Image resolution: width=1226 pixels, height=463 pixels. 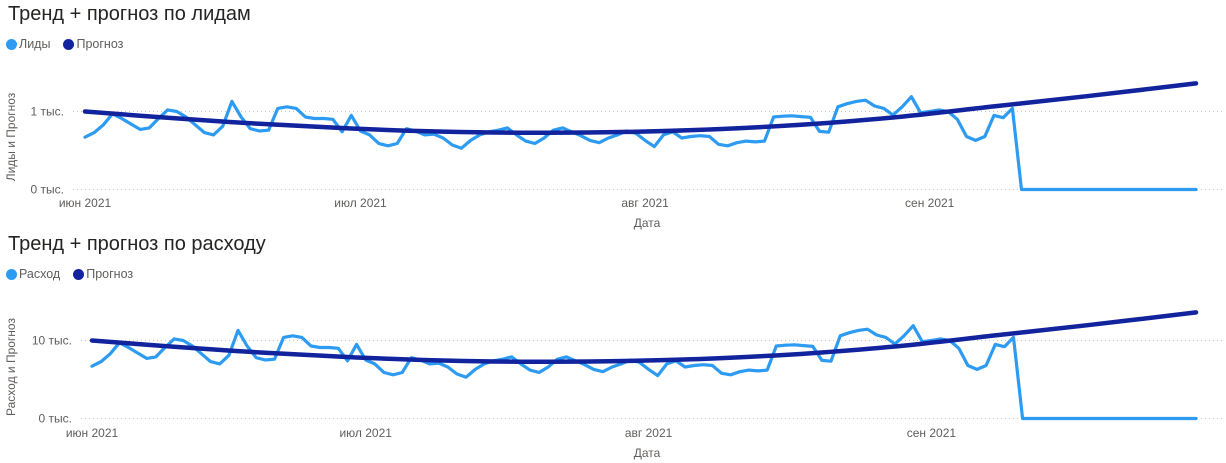 I want to click on legend-label-forecast1: Прогноз, so click(x=100, y=44).